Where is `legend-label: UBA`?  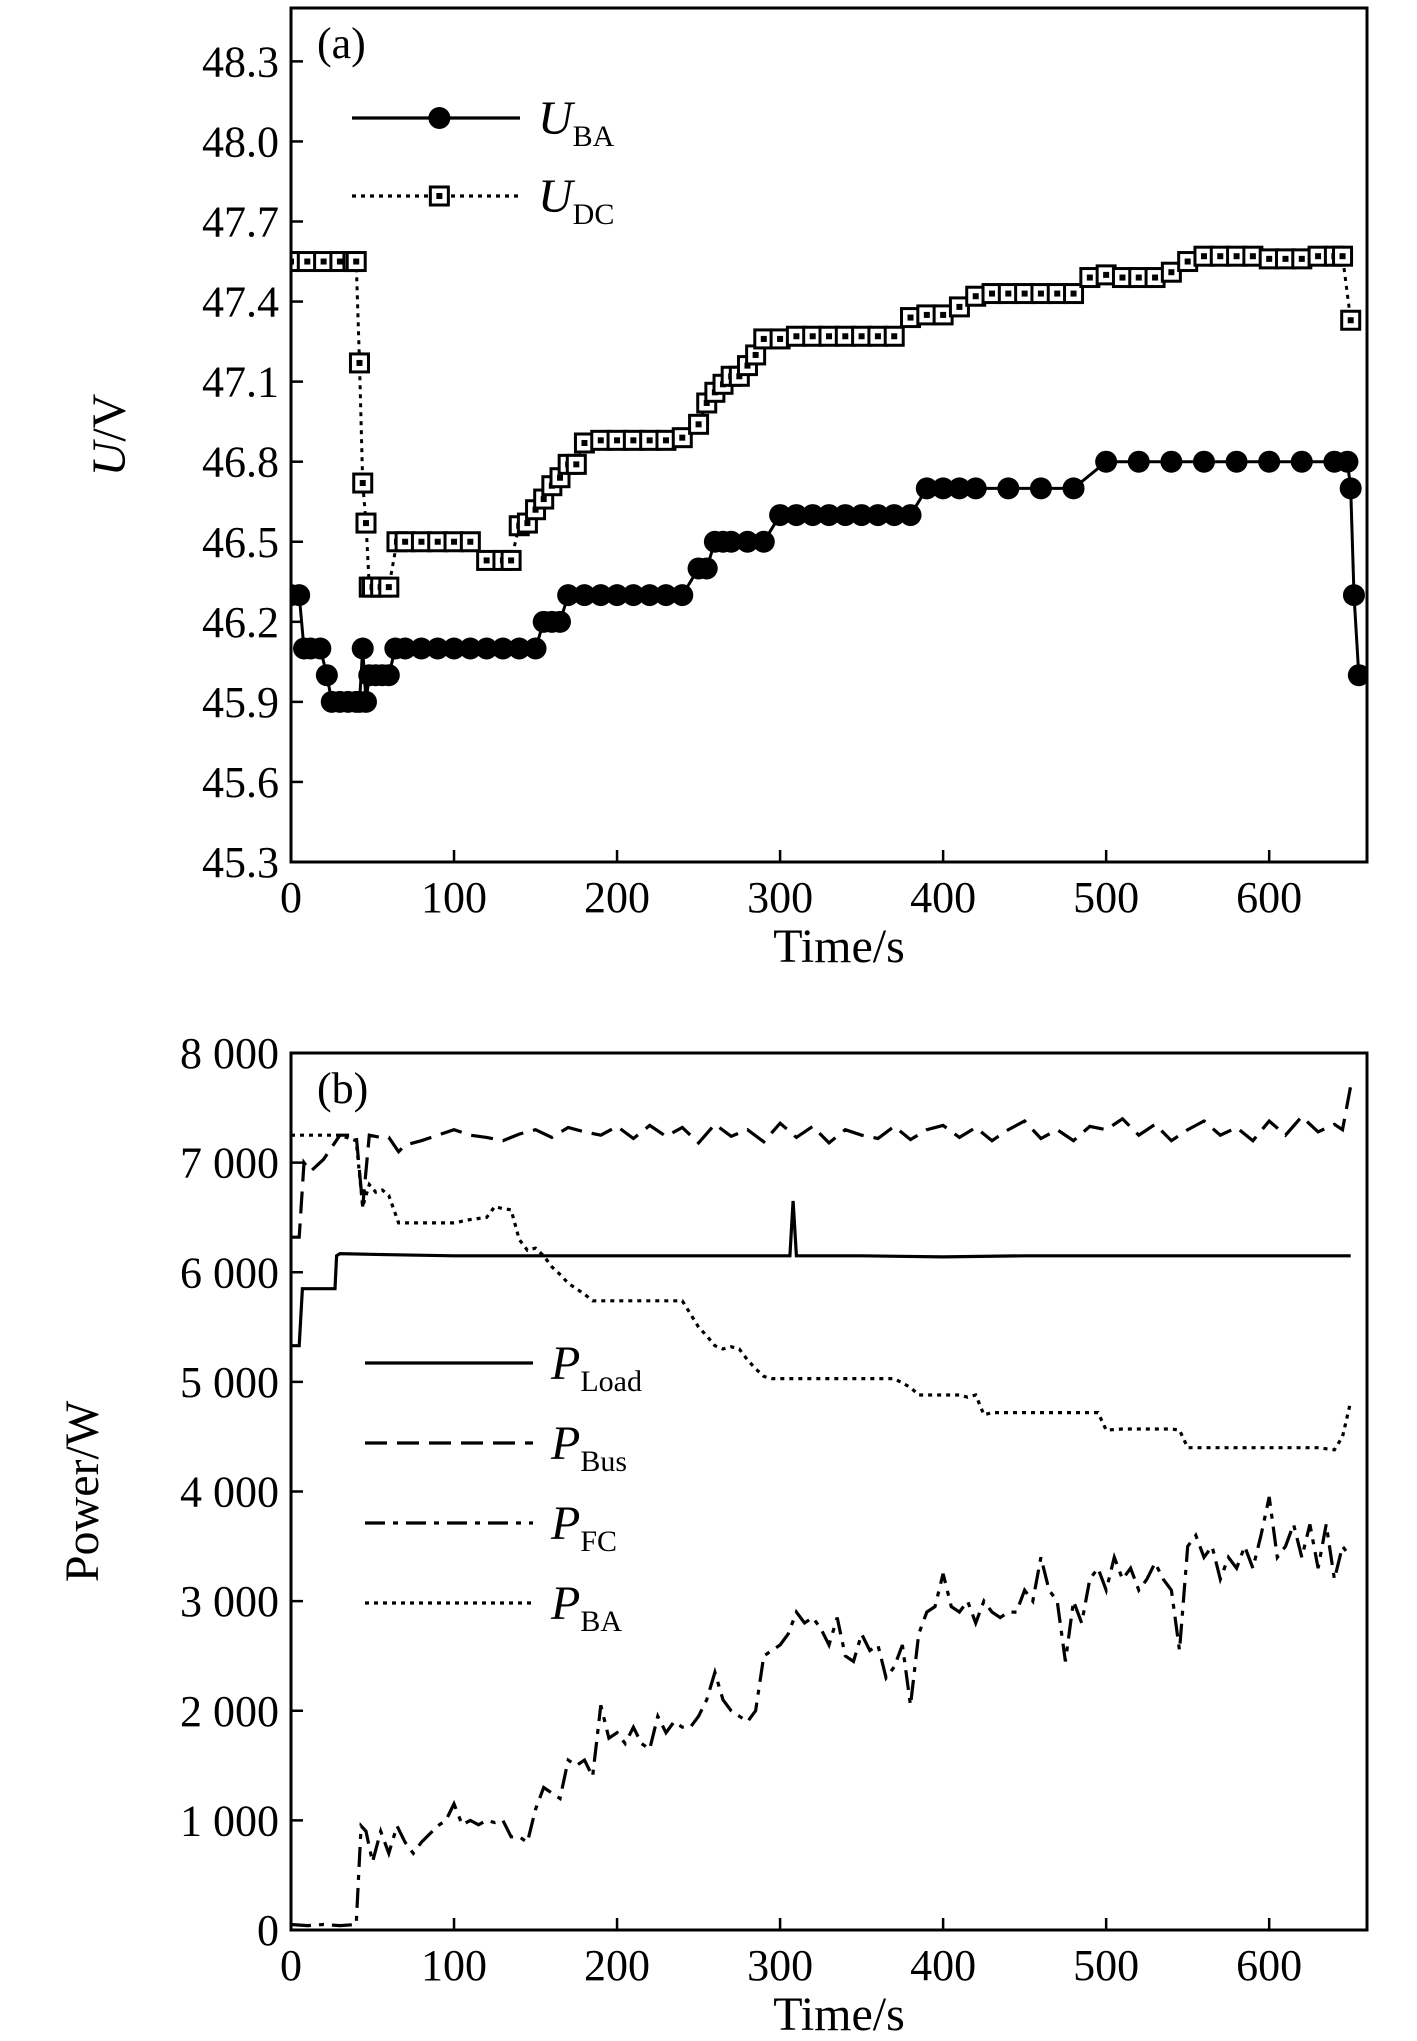
legend-label: UBA is located at coordinates (576, 122).